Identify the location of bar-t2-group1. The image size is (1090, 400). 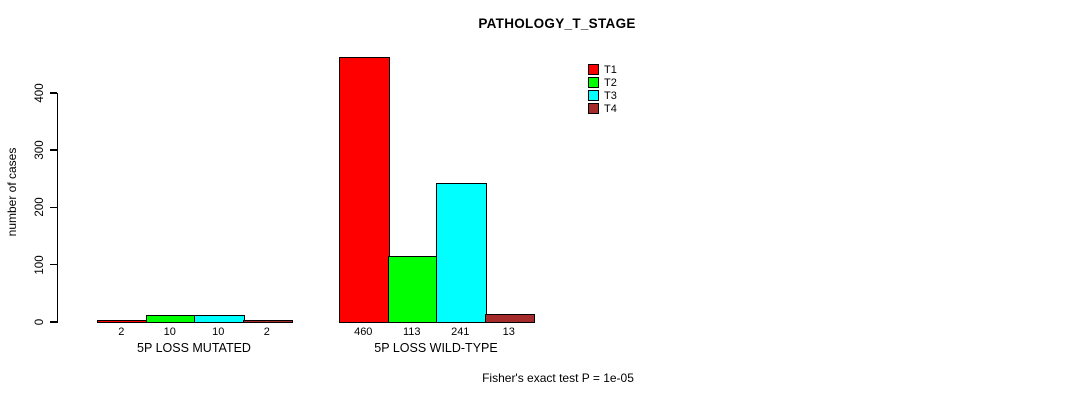
(170, 319).